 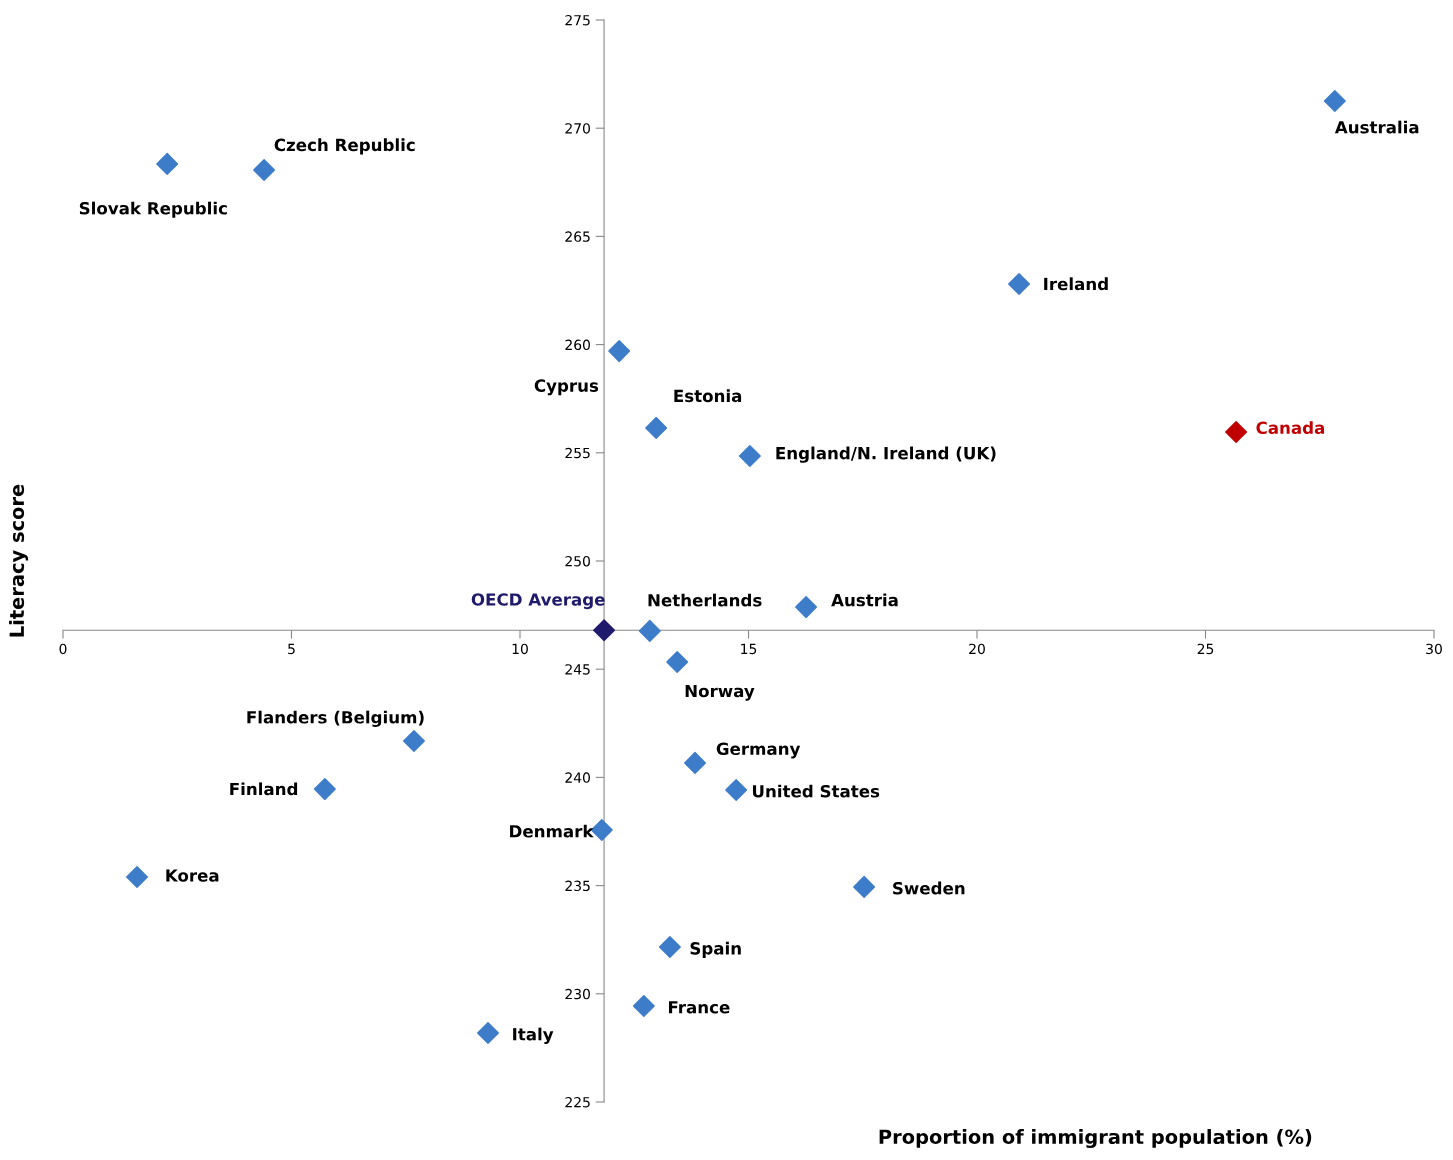 I want to click on x-tick-label: 15, so click(x=749, y=649).